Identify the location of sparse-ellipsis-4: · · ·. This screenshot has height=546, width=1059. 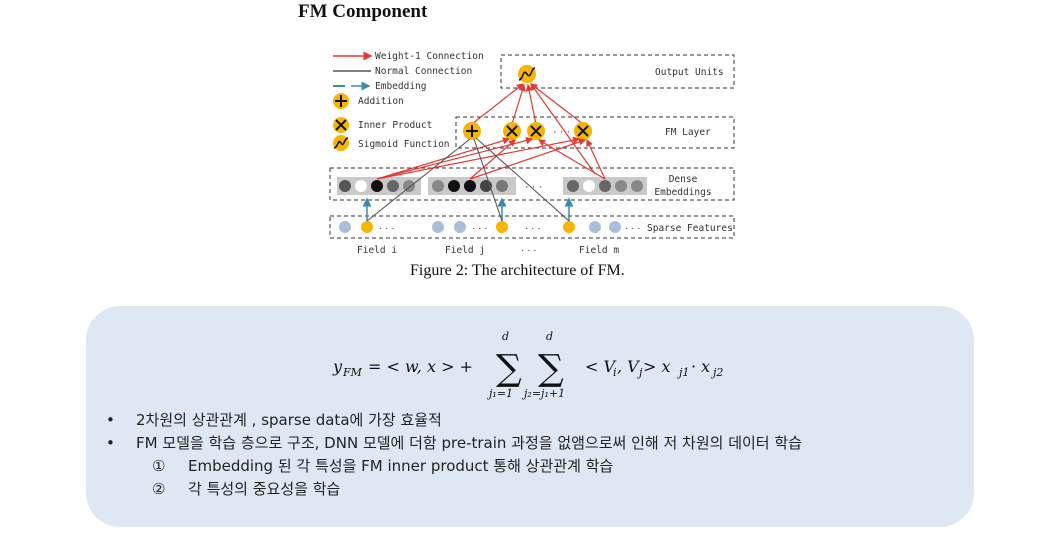
(633, 228).